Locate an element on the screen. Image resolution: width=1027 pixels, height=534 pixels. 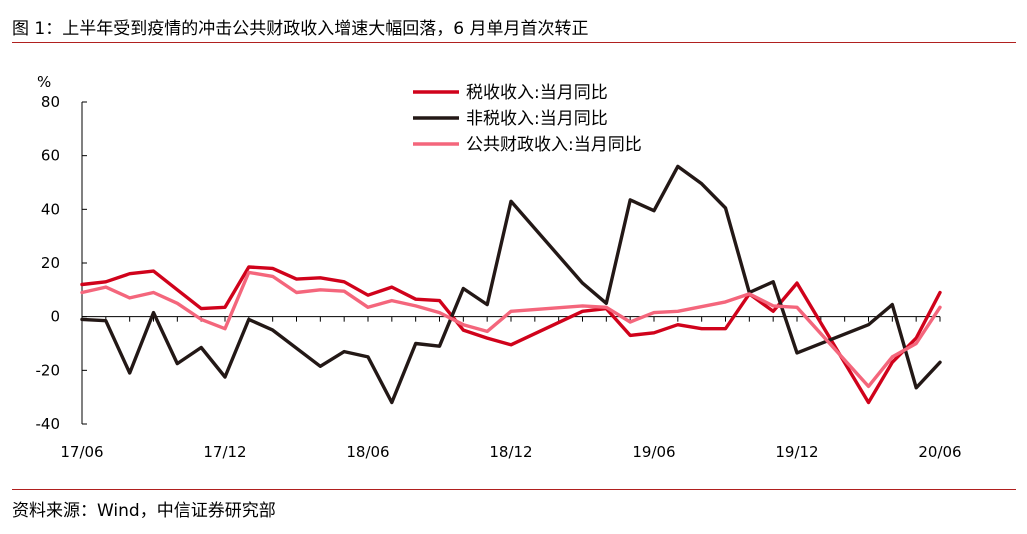
x-tick-label: 18/12 is located at coordinates (510, 452).